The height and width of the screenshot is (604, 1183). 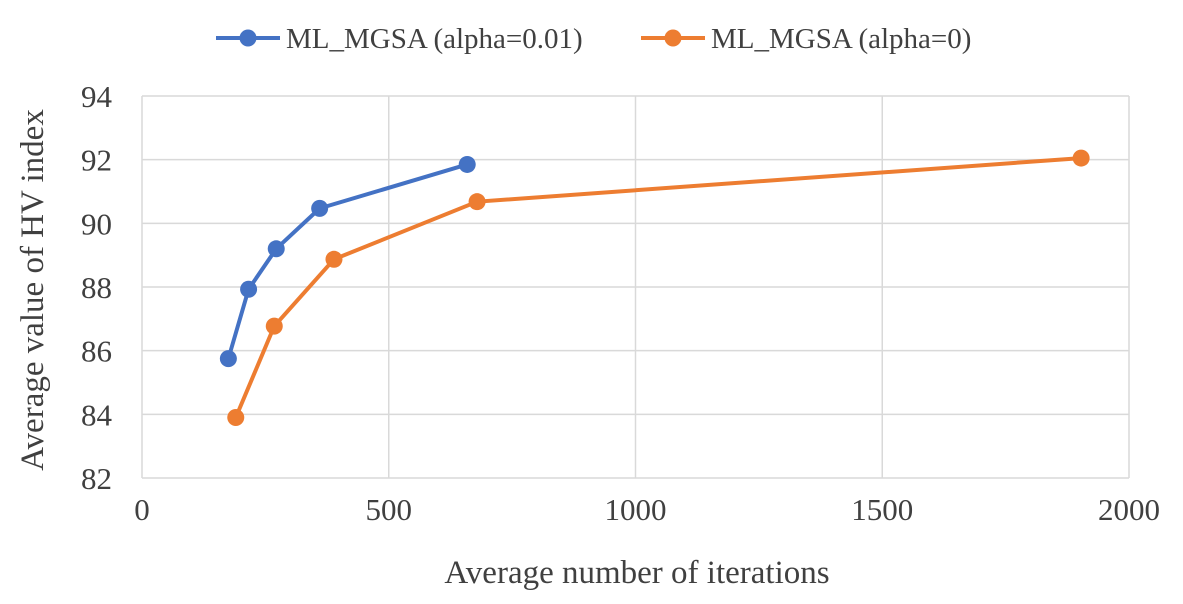 I want to click on y-tick-label-1: 84, so click(x=97, y=414).